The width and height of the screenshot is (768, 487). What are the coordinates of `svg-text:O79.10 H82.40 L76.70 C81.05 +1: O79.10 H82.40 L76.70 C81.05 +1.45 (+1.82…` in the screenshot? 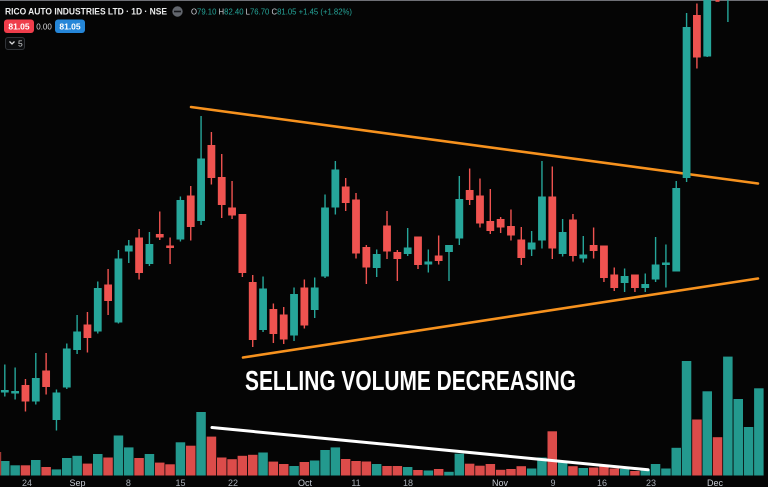 It's located at (271, 11).